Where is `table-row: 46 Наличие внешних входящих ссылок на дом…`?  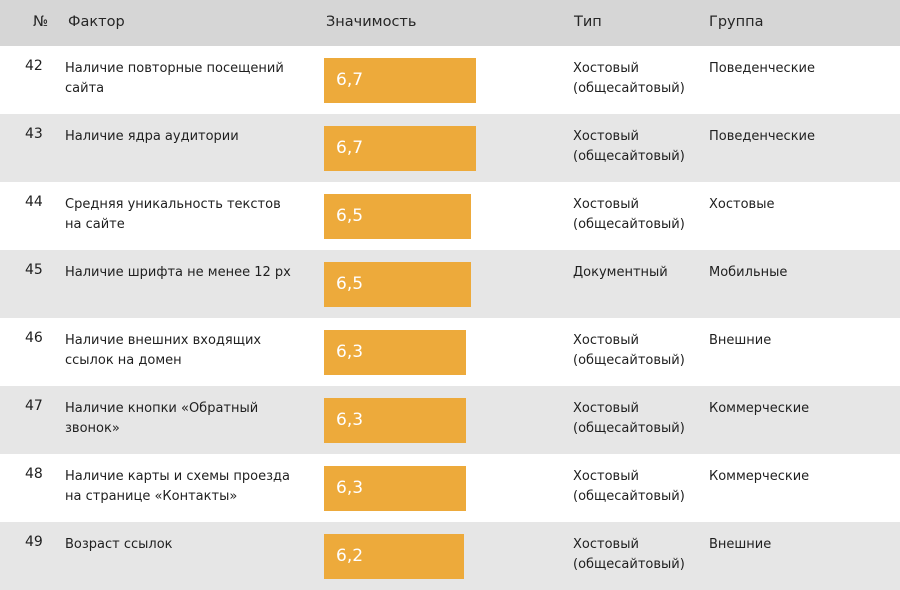
table-row: 46 Наличие внешних входящих ссылок на дом… is located at coordinates (450, 352).